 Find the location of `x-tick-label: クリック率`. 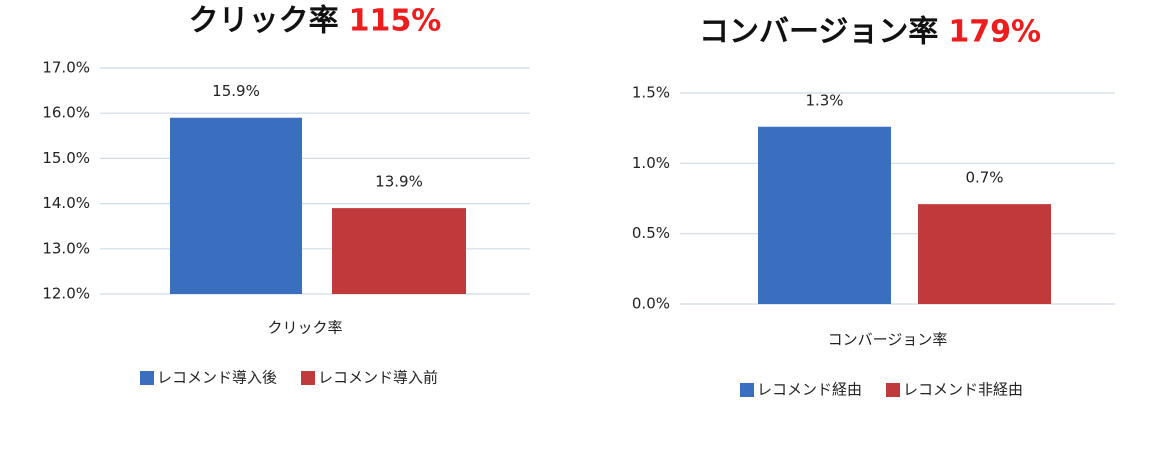

x-tick-label: クリック率 is located at coordinates (304, 328).